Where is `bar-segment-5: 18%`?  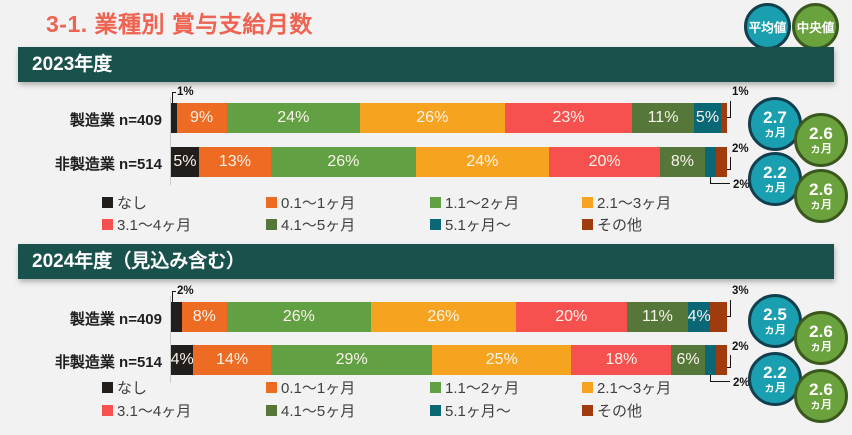
bar-segment-5: 18% is located at coordinates (621, 360).